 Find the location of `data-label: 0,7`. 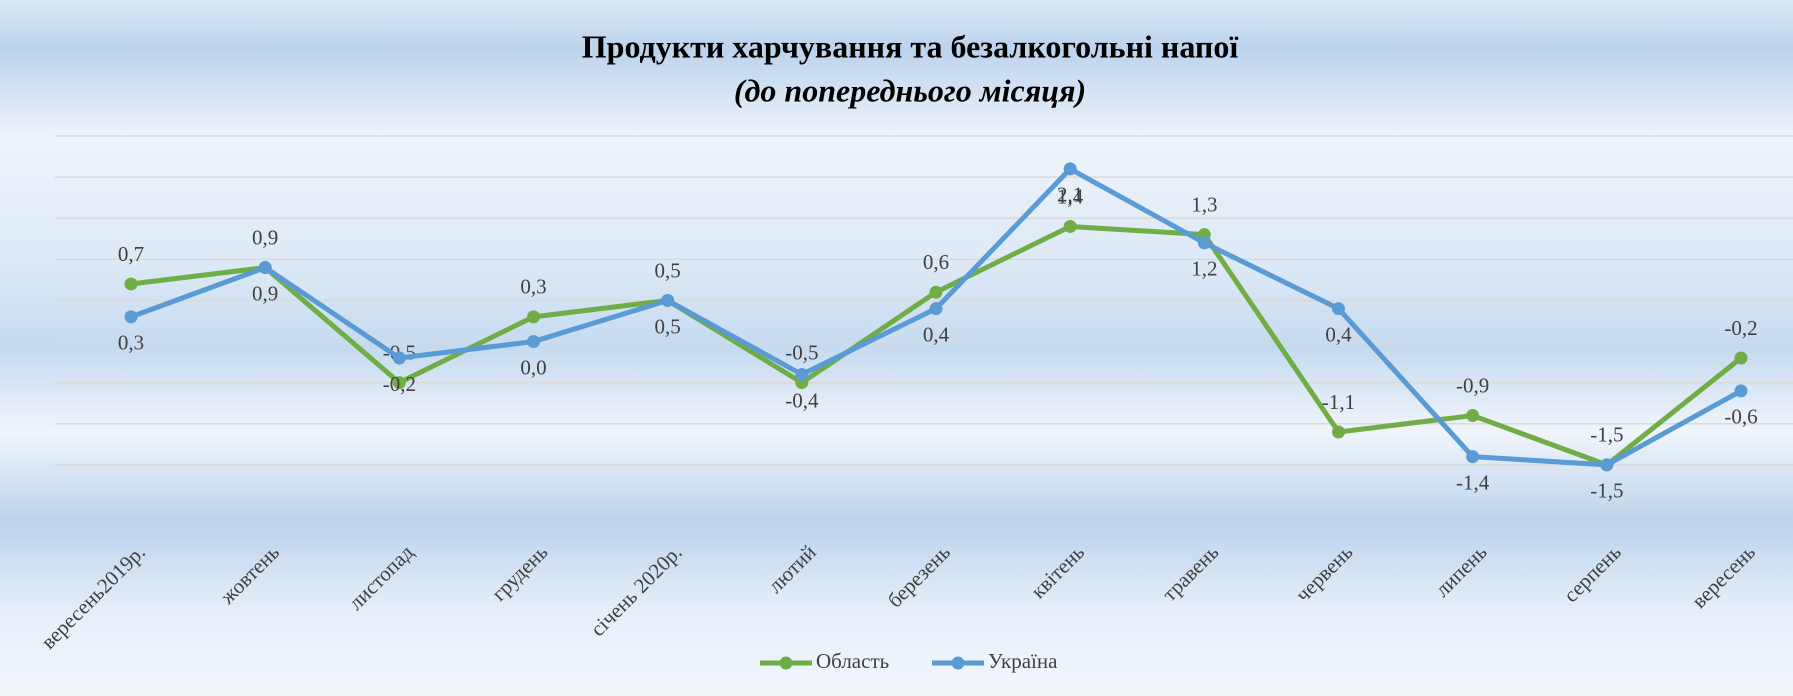

data-label: 0,7 is located at coordinates (131, 254).